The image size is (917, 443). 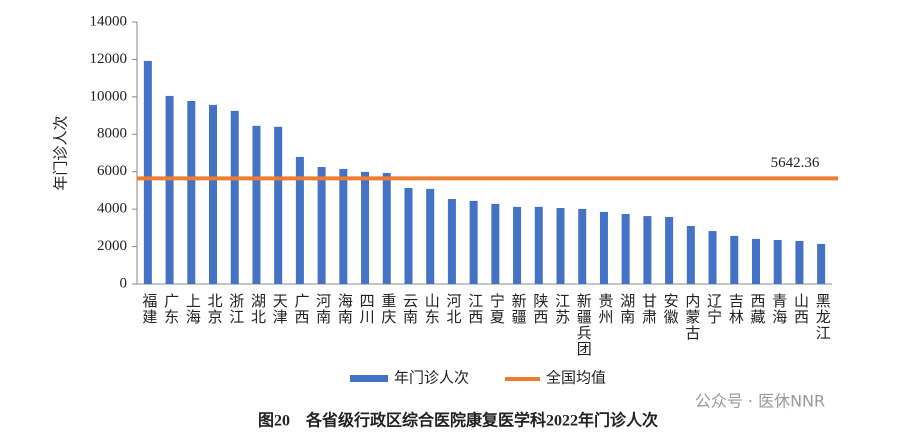 What do you see at coordinates (452, 309) in the screenshot?
I see `x-tick-label: 河北` at bounding box center [452, 309].